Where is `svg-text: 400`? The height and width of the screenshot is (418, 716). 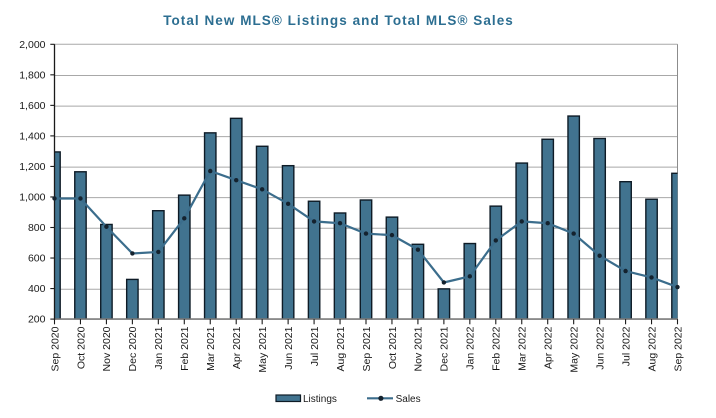 svg-text: 400 is located at coordinates (37, 289).